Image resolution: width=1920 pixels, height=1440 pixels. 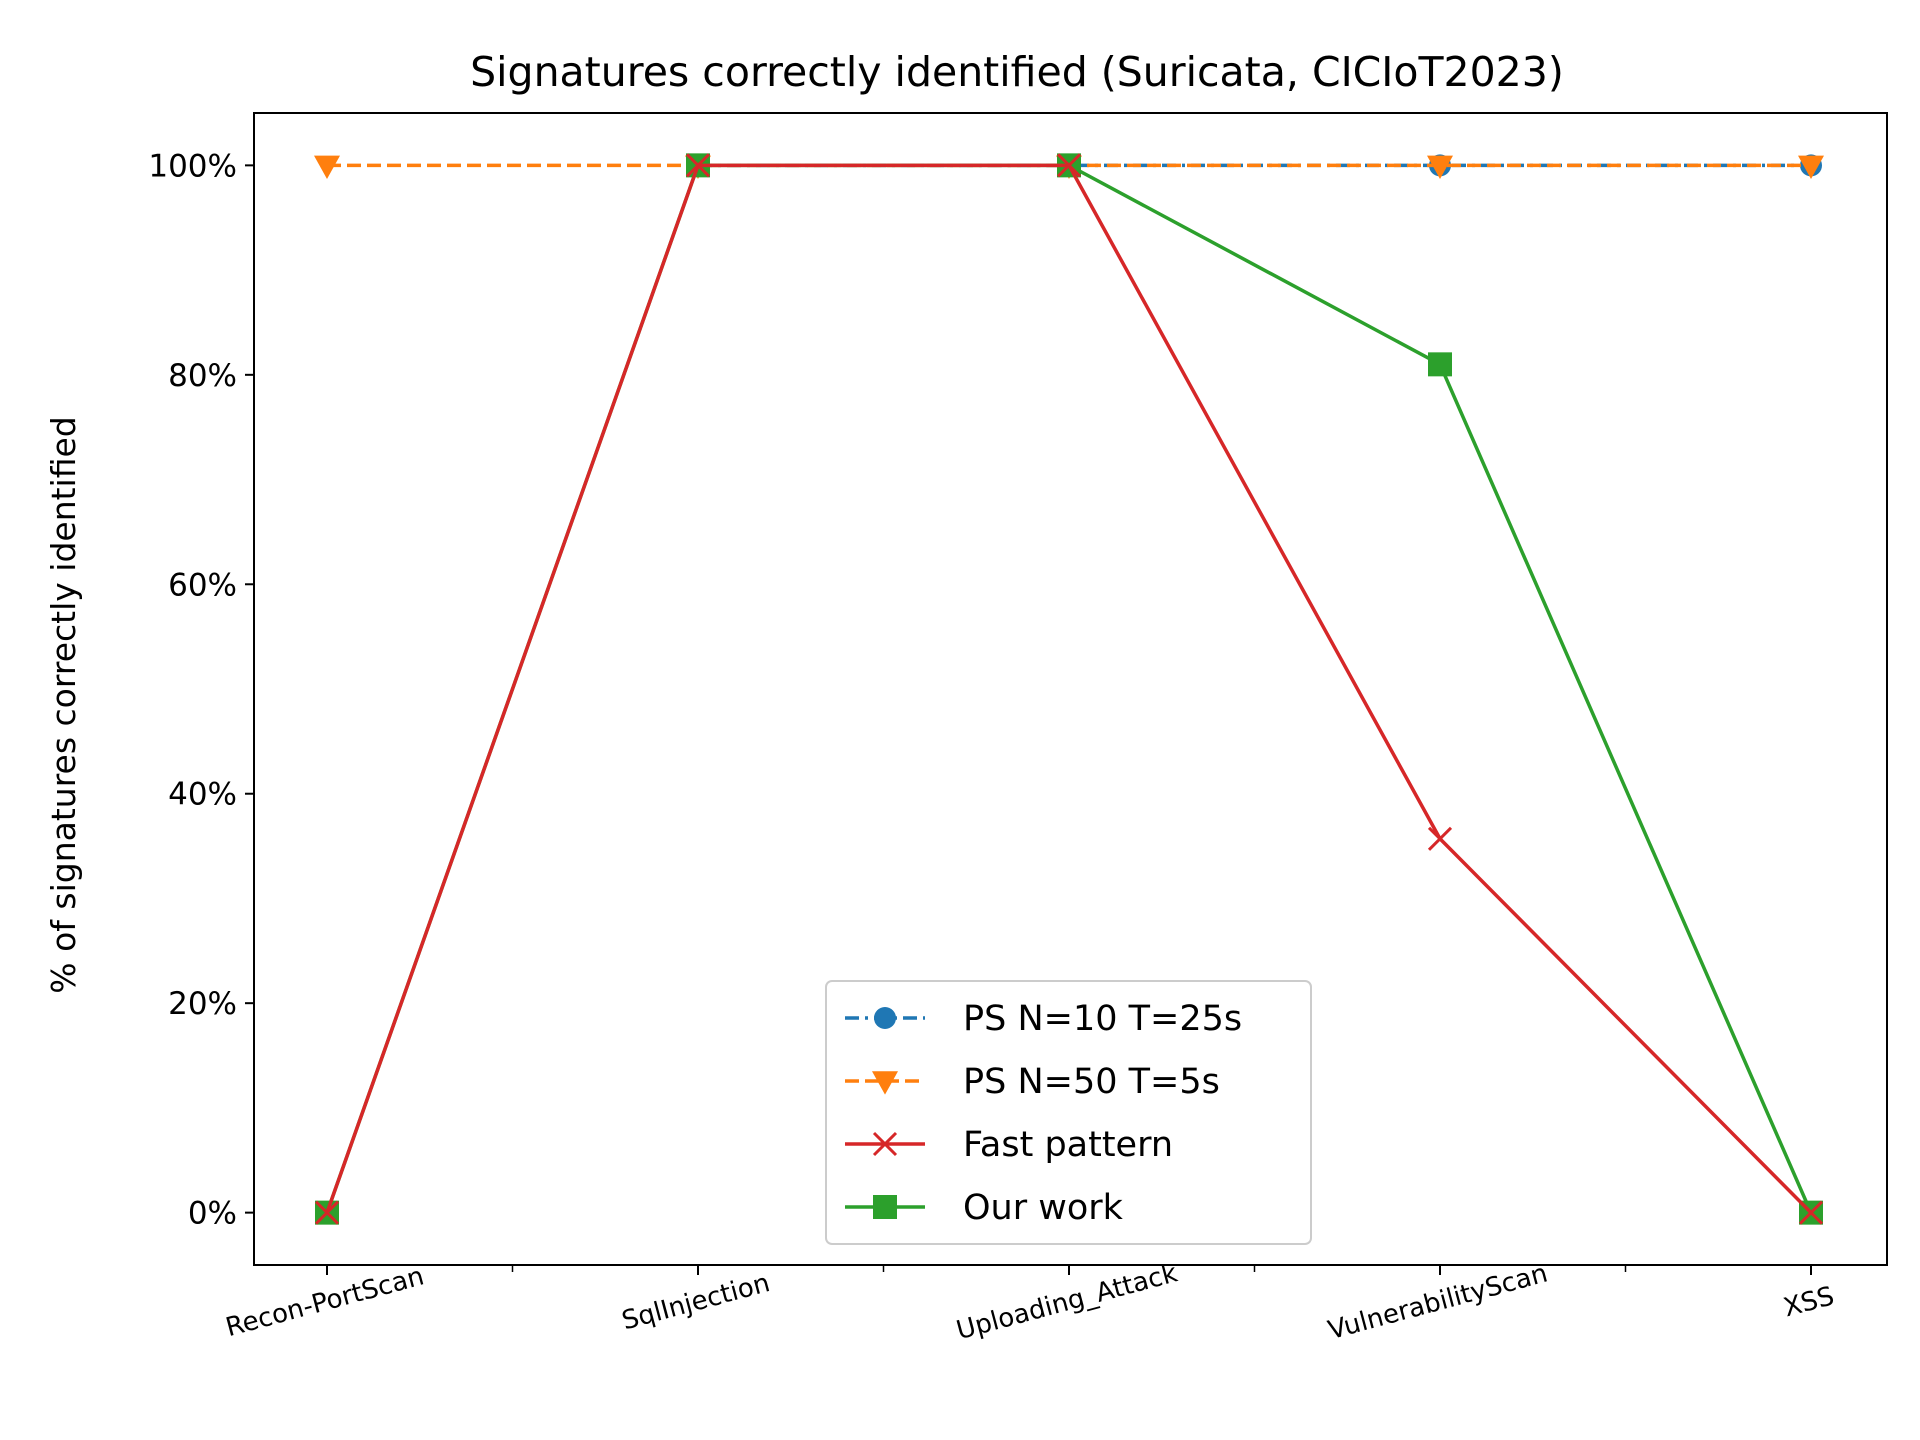 I want to click on y-tick-label-1: 20%, so click(x=202, y=1004).